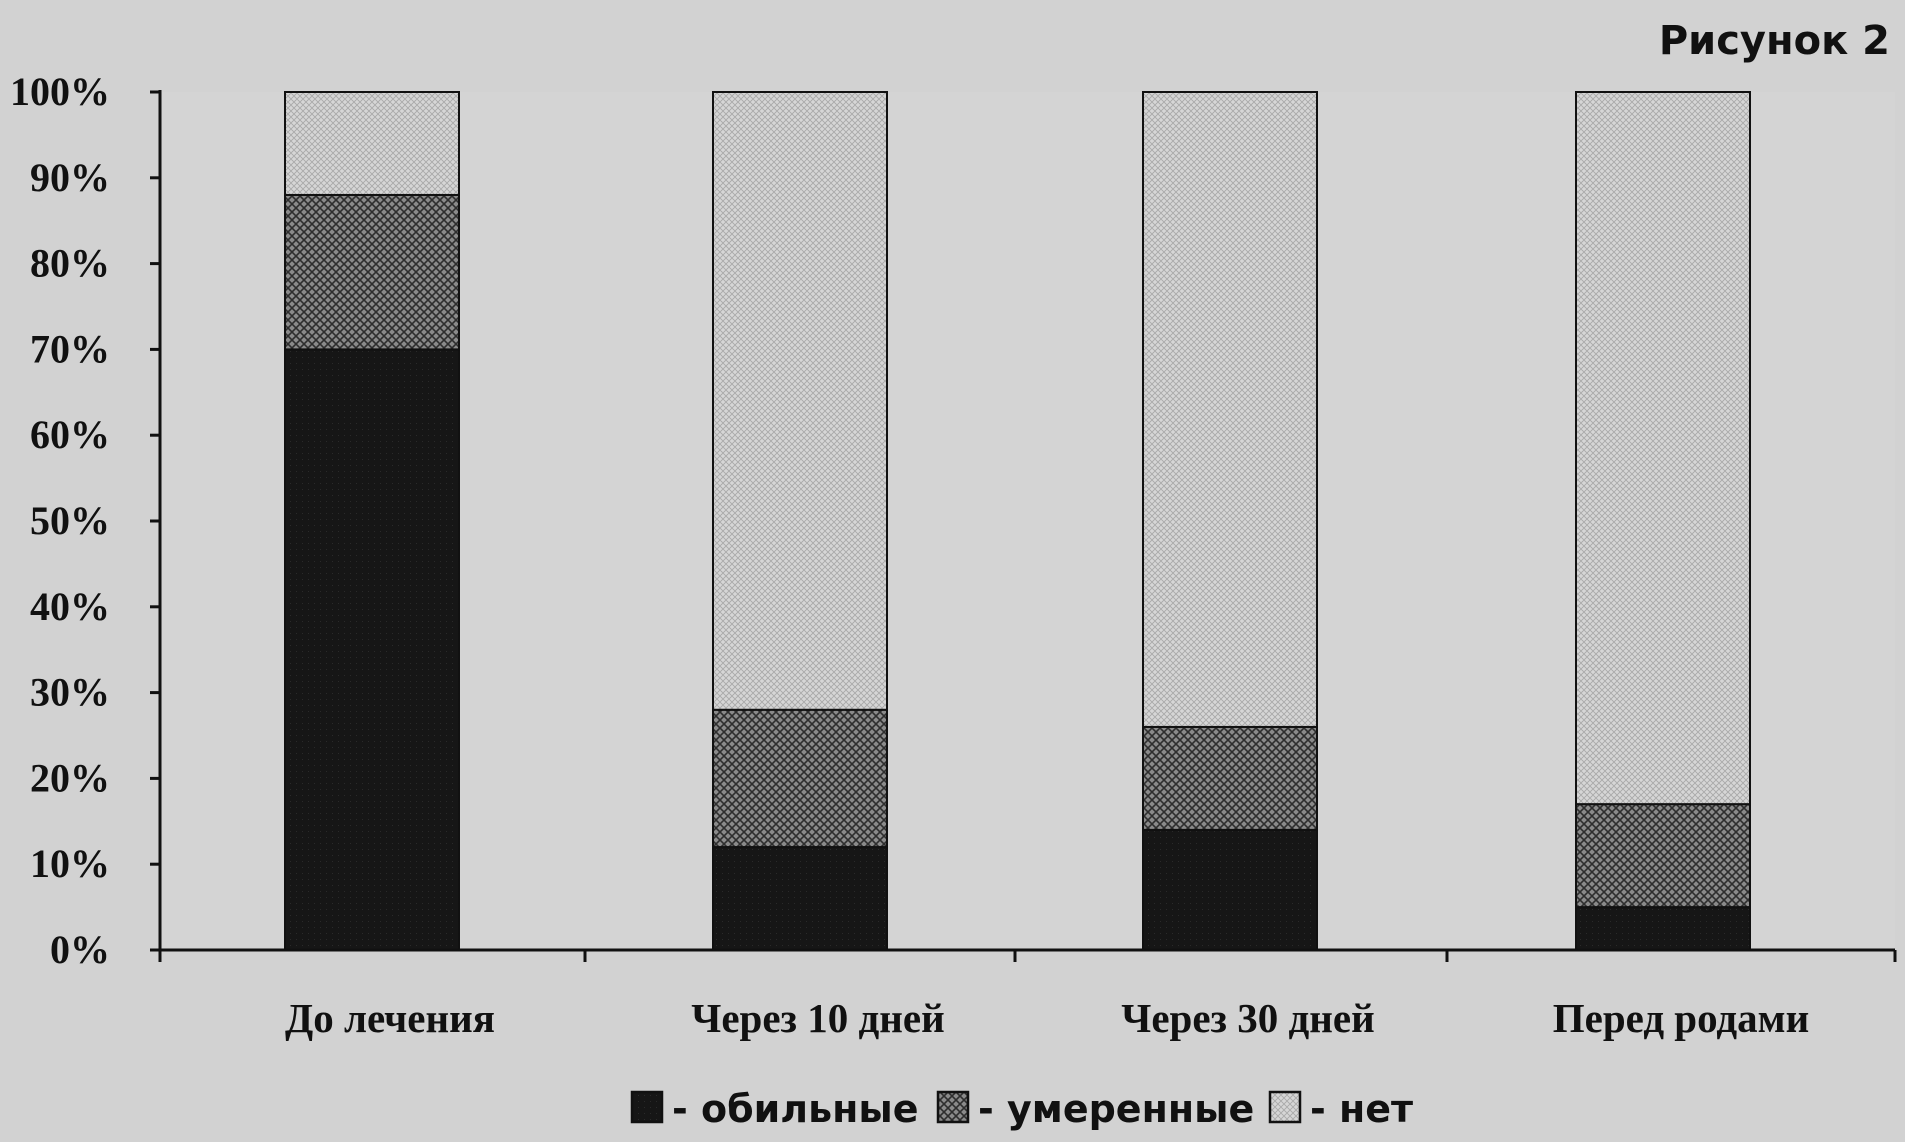  Describe the element at coordinates (795, 1109) in the screenshot. I see `legend-label-обильные: - обильные` at that location.